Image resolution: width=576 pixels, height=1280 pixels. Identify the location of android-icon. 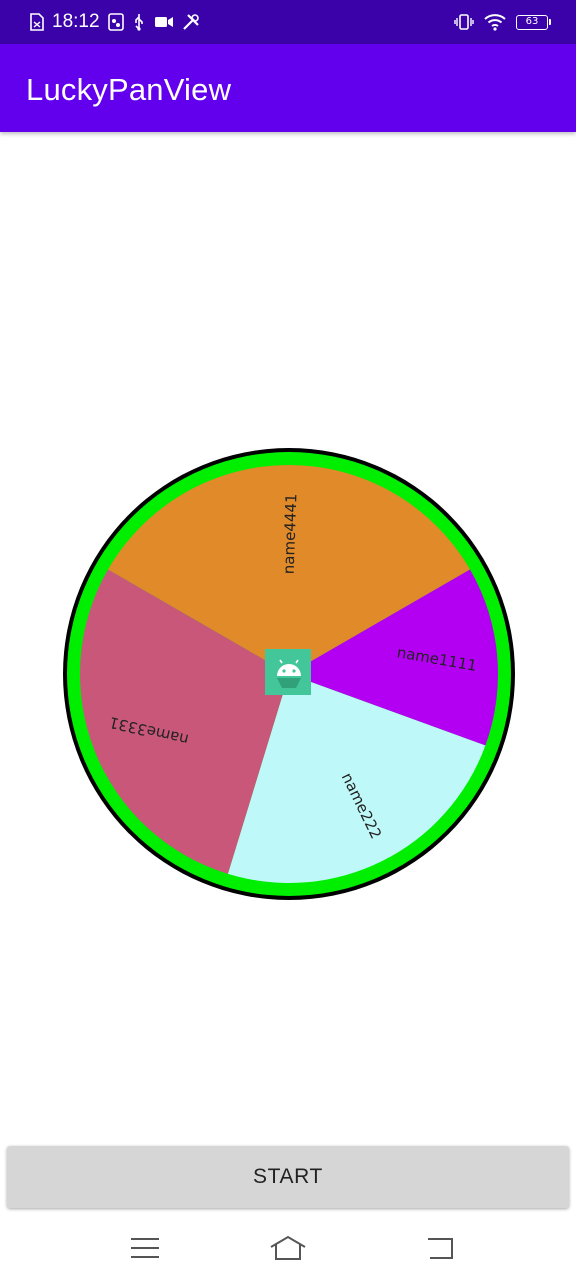
(288, 672).